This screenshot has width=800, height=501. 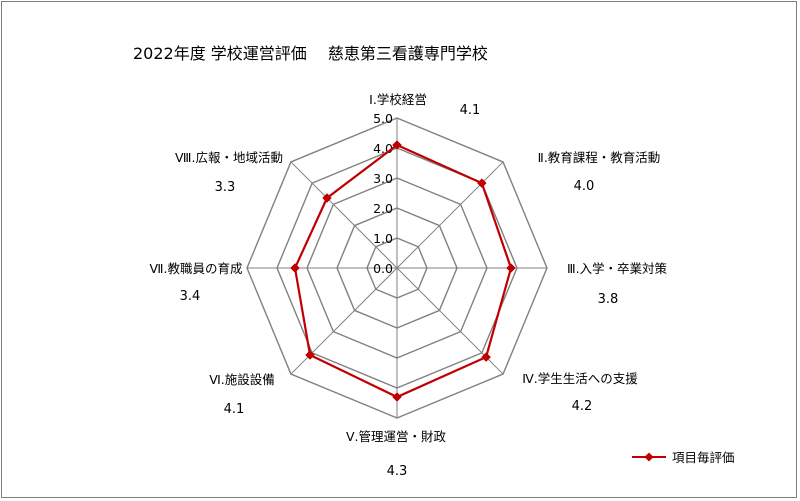 What do you see at coordinates (383, 178) in the screenshot?
I see `tick-label: 3.0` at bounding box center [383, 178].